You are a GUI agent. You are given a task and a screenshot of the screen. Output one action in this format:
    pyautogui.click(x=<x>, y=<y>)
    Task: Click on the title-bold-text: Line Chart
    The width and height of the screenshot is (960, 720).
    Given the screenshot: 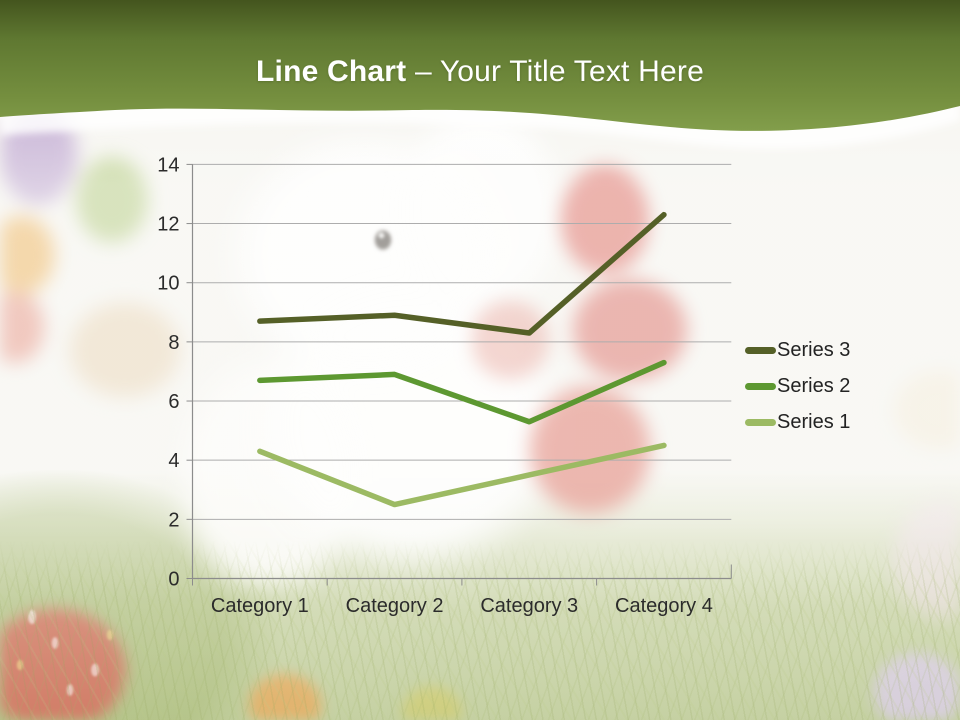 What is the action you would take?
    pyautogui.click(x=331, y=71)
    